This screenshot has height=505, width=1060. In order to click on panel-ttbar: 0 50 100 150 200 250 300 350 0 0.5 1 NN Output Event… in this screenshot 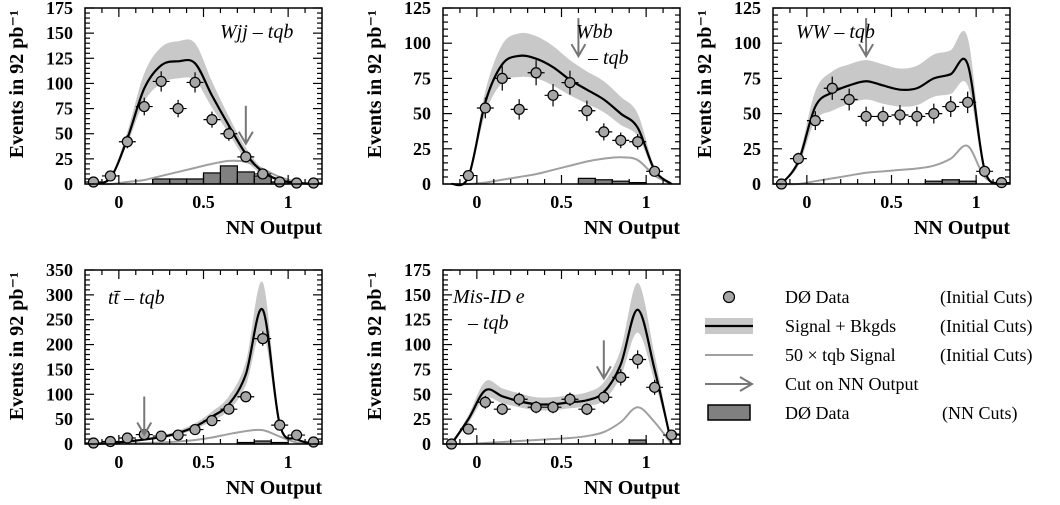, I will do `click(164, 379)`.